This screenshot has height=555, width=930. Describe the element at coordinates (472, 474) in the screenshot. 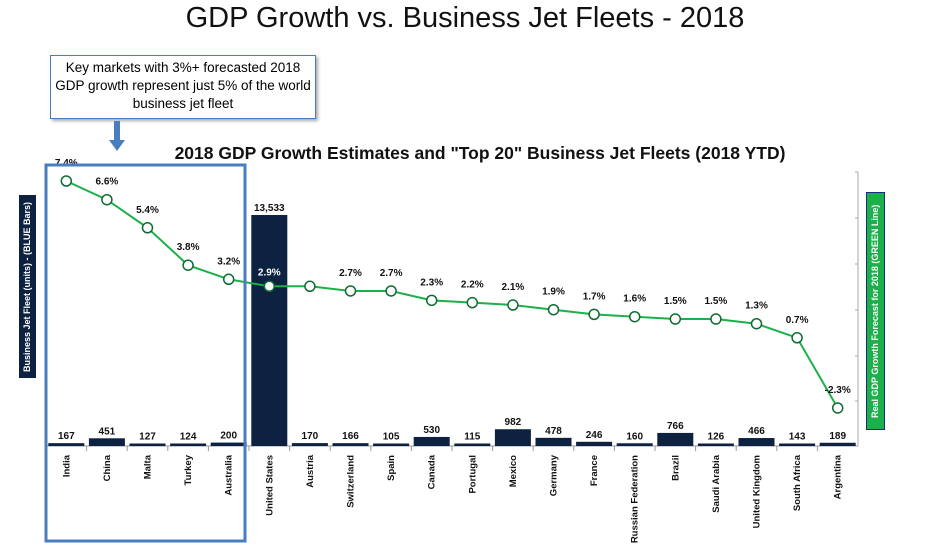

I see `x-tick-label: Portugal` at that location.